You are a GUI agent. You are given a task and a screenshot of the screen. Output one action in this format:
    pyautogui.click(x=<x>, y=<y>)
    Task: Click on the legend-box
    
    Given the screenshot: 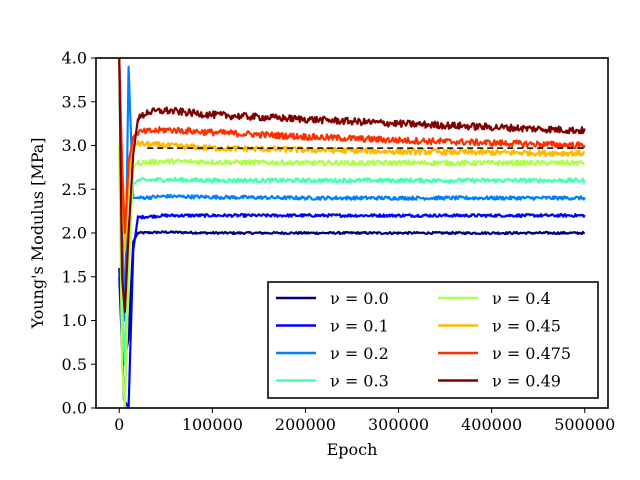 What is the action you would take?
    pyautogui.click(x=433, y=340)
    